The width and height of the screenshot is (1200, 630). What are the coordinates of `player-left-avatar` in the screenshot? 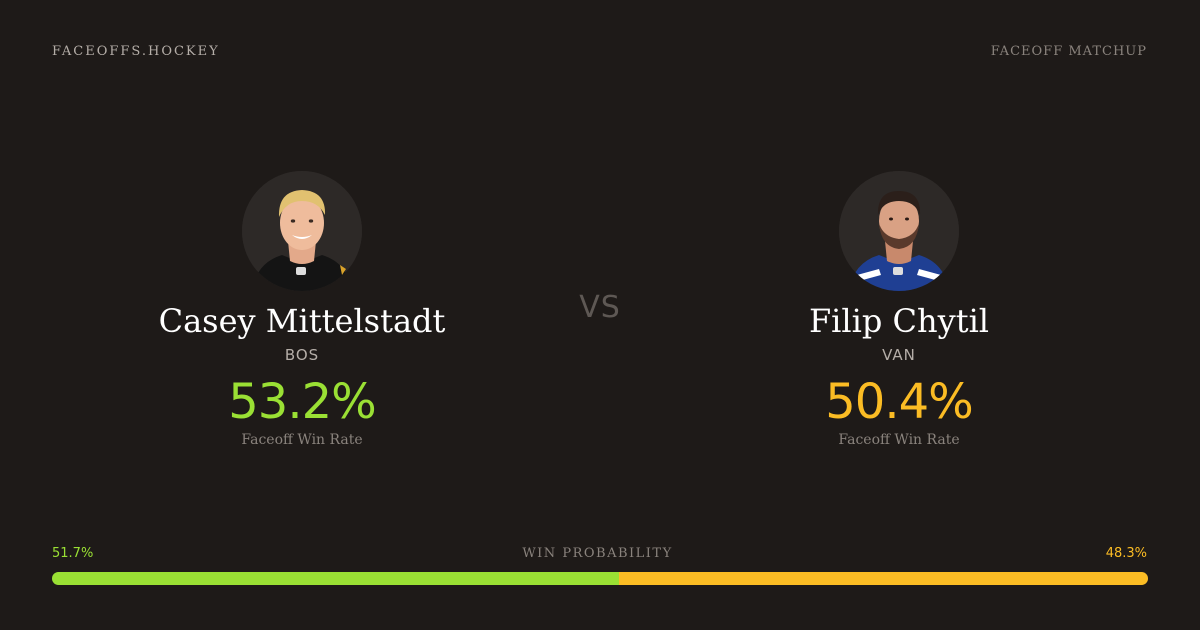 It's located at (302, 231).